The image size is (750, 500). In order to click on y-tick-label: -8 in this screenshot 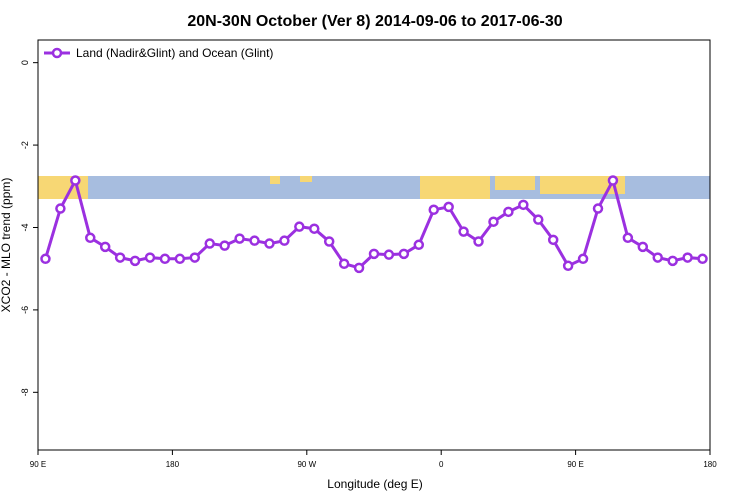, I will do `click(25, 392)`.